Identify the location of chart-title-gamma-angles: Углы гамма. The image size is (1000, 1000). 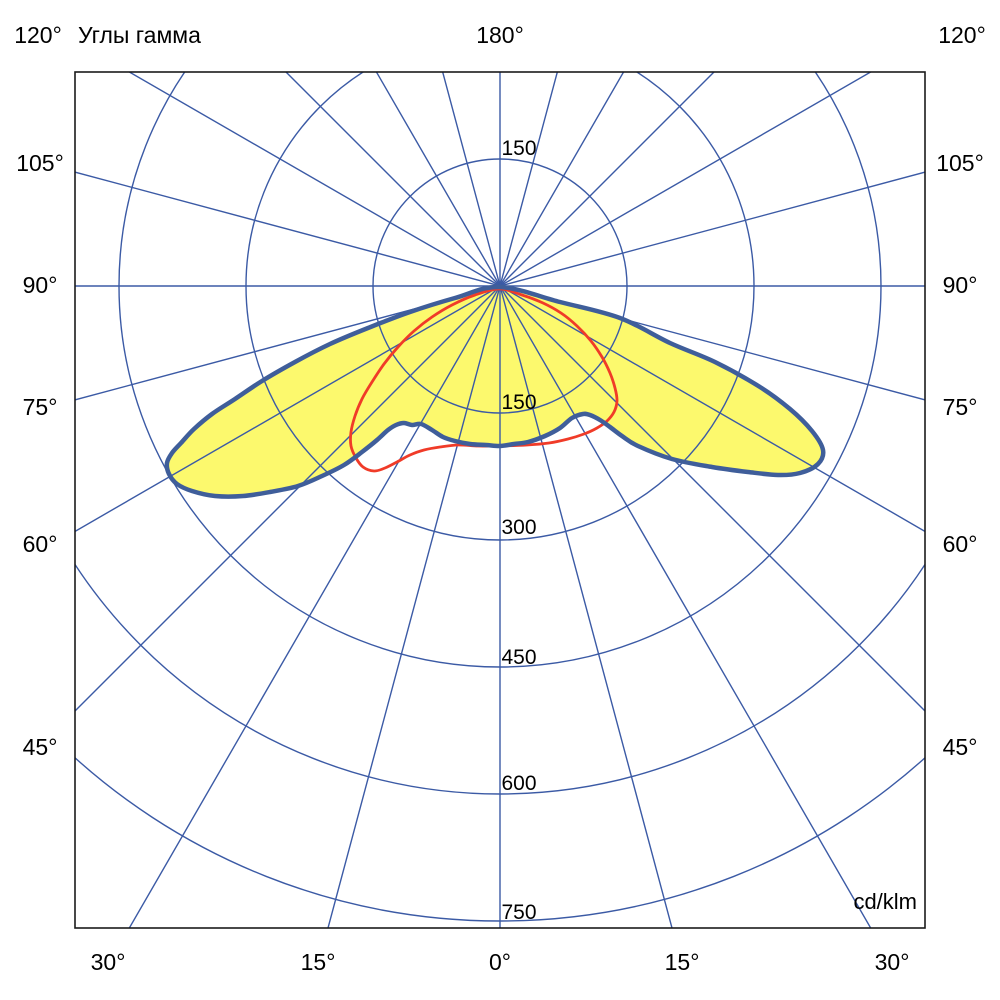
(139, 35).